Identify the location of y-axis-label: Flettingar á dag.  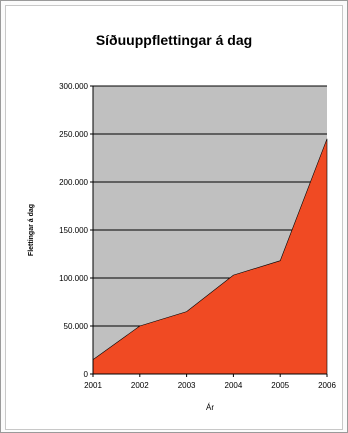
(31, 230).